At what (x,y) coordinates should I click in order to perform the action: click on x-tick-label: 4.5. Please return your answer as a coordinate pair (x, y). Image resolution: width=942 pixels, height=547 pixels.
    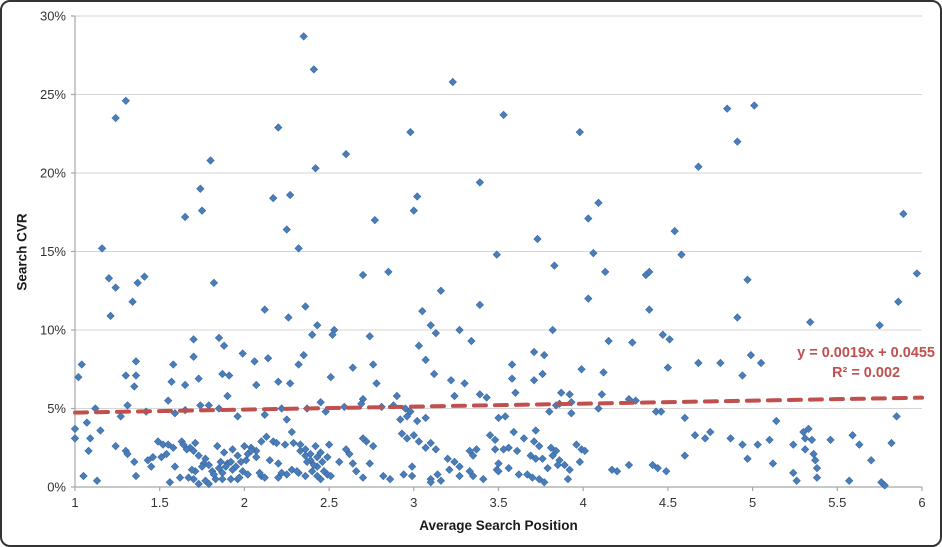
    Looking at the image, I should click on (668, 502).